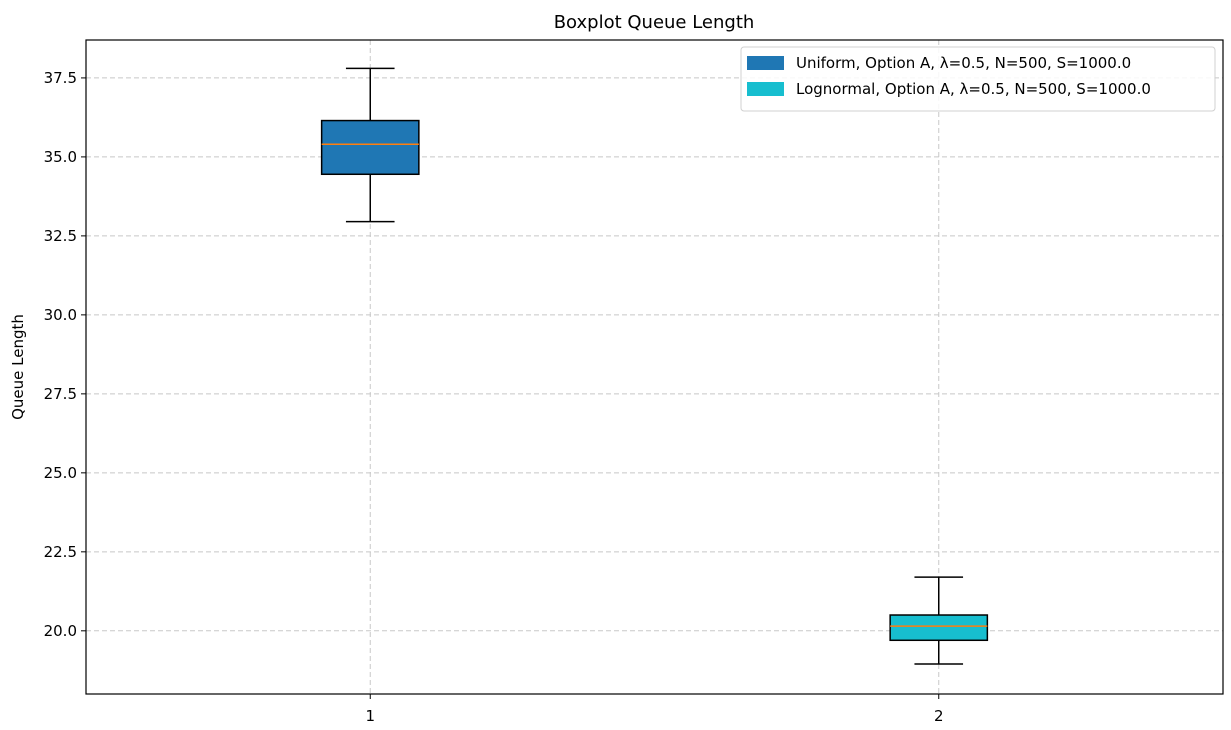  I want to click on y-tick-label: 37.5, so click(60, 78).